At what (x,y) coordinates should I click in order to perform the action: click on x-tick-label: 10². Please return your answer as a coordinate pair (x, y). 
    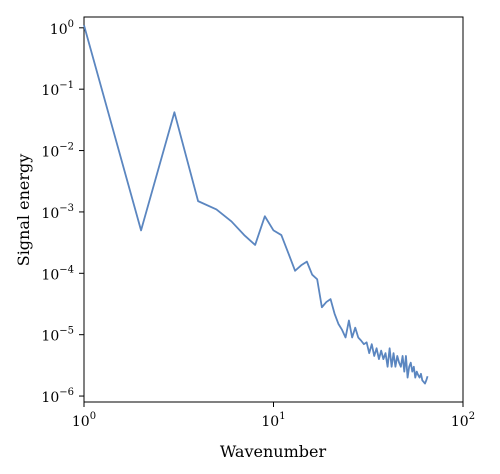
    Looking at the image, I should click on (463, 420).